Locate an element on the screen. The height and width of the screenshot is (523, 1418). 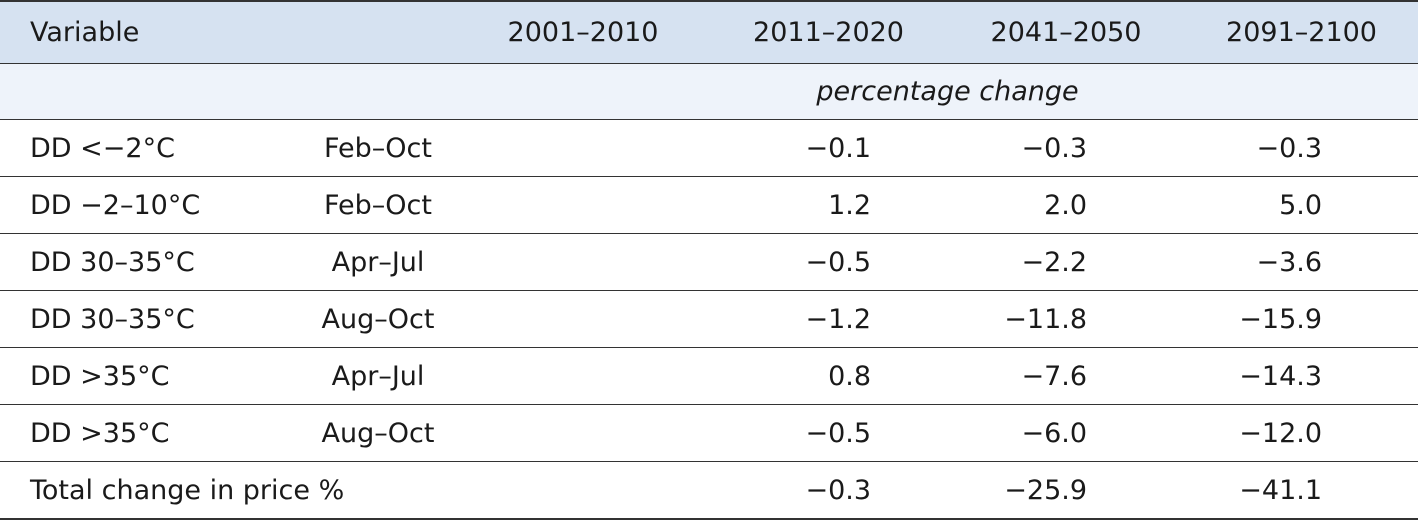
table-row: DD >35°C Aug–Oct −0.5 −6.0 −12.0 is located at coordinates (709, 433).